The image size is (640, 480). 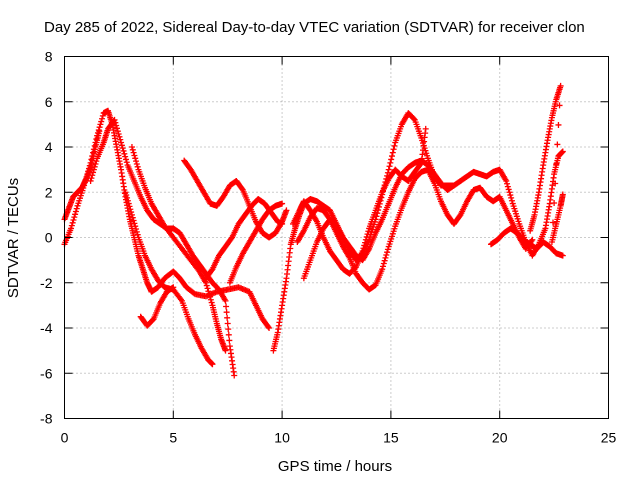 I want to click on y-tick-label: 2, so click(x=49, y=192).